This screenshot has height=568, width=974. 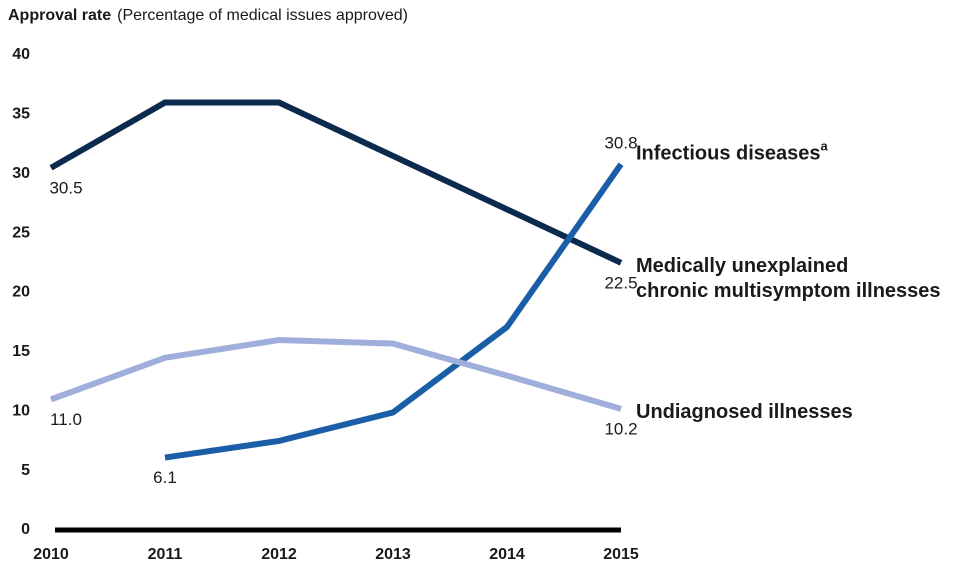 What do you see at coordinates (728, 154) in the screenshot?
I see `legend-text: Infectious diseases` at bounding box center [728, 154].